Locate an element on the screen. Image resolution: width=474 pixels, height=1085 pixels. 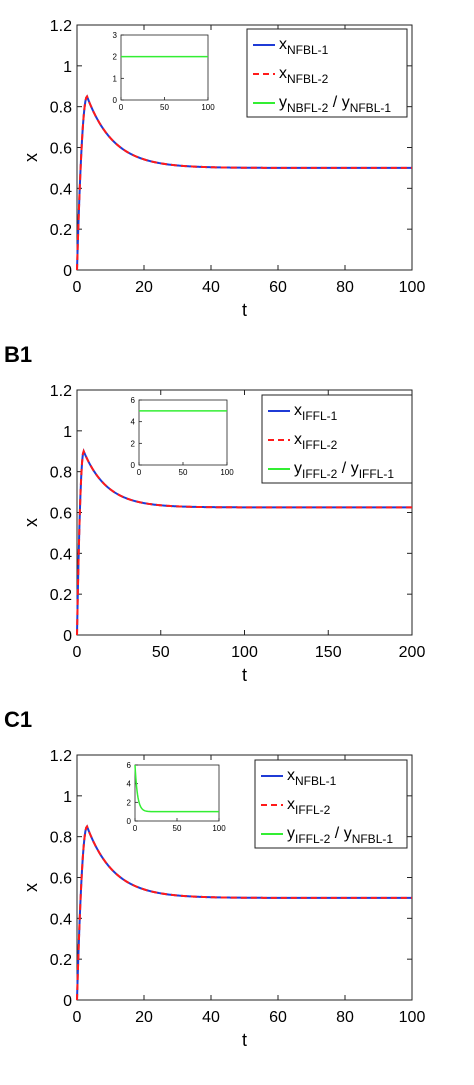
panel-label-b1: B1 is located at coordinates (18, 354).